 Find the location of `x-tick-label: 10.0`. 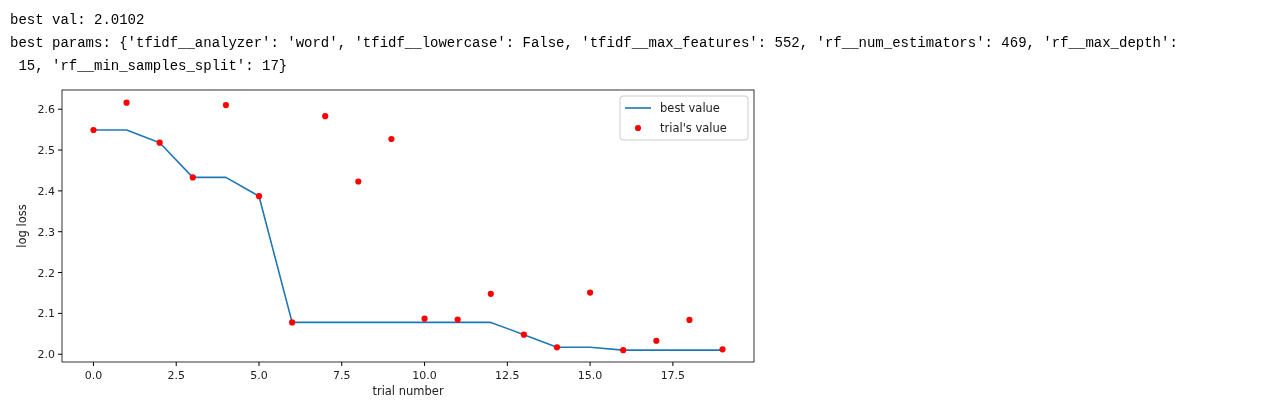

x-tick-label: 10.0 is located at coordinates (424, 375).